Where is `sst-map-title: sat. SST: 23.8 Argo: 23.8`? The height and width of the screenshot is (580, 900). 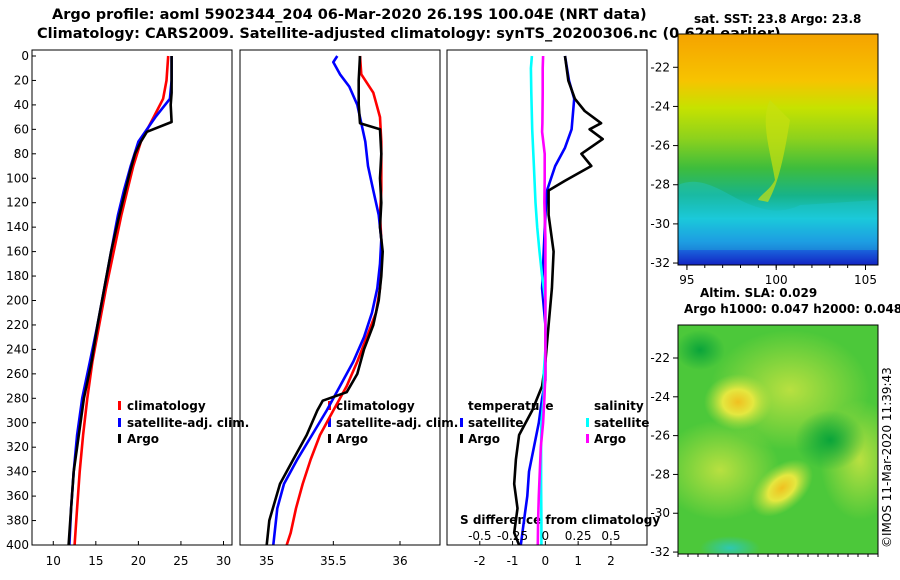 sst-map-title: sat. SST: 23.8 Argo: 23.8 is located at coordinates (777, 19).